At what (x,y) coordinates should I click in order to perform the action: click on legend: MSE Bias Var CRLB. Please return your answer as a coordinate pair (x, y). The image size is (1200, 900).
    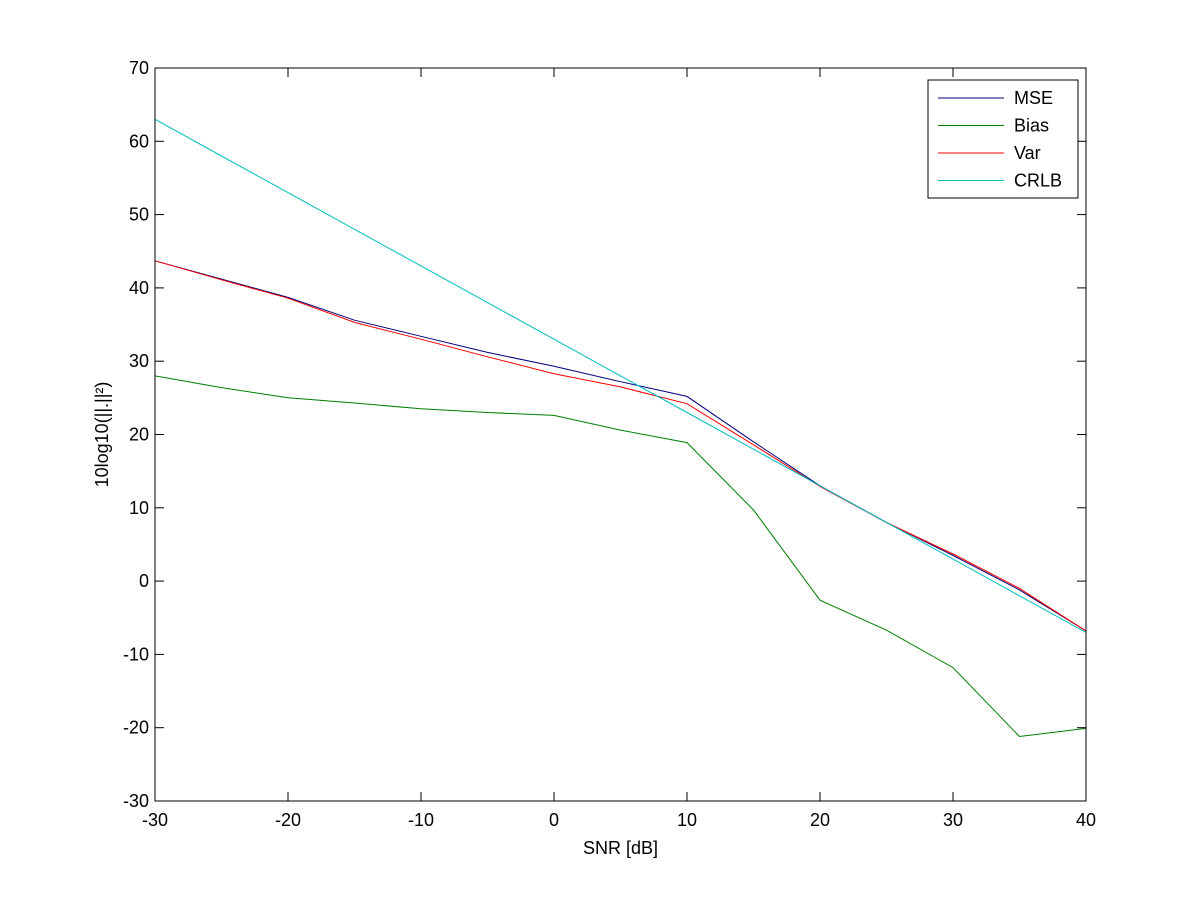
    Looking at the image, I should click on (1003, 139).